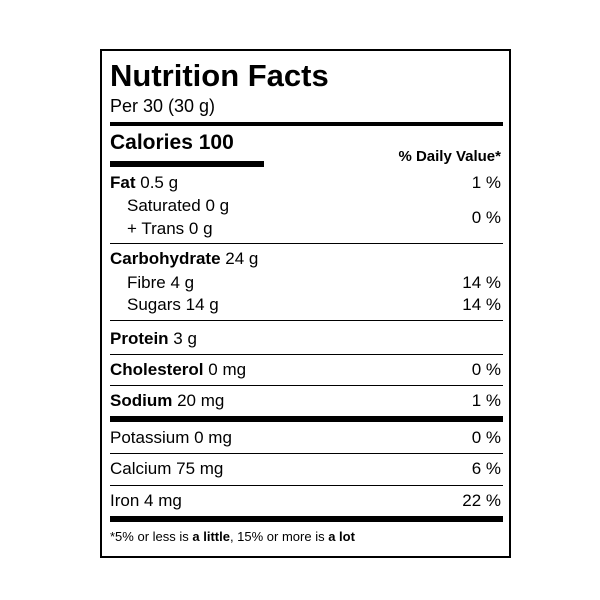  Describe the element at coordinates (182, 282) in the screenshot. I see `fibre-amount: 4 g` at that location.